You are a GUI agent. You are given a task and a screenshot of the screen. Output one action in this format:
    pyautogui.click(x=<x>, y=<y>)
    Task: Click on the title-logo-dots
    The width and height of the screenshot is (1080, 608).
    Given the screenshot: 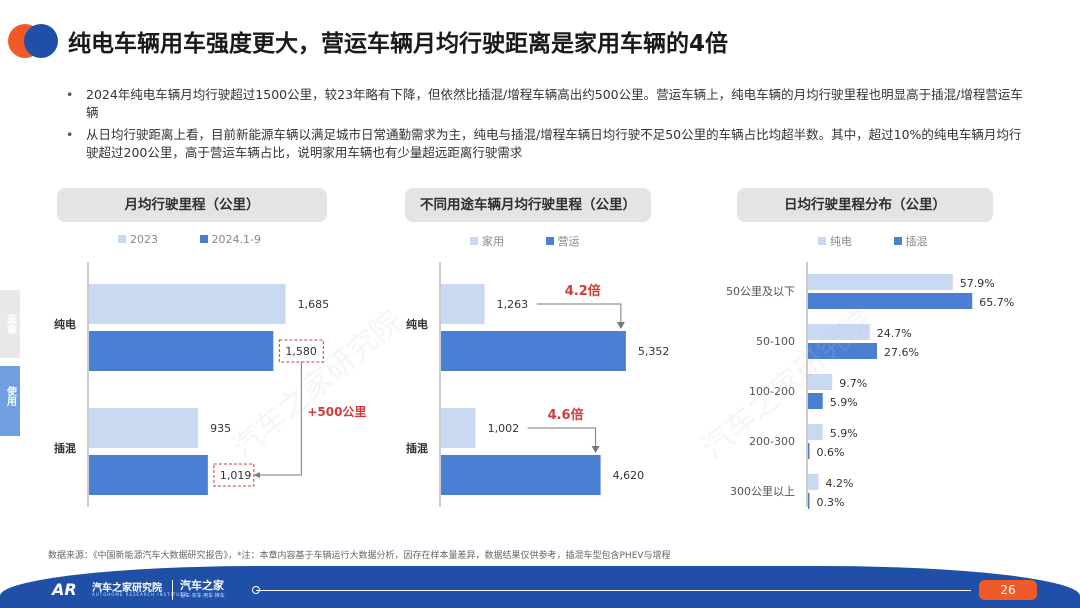 What is the action you would take?
    pyautogui.click(x=34, y=41)
    